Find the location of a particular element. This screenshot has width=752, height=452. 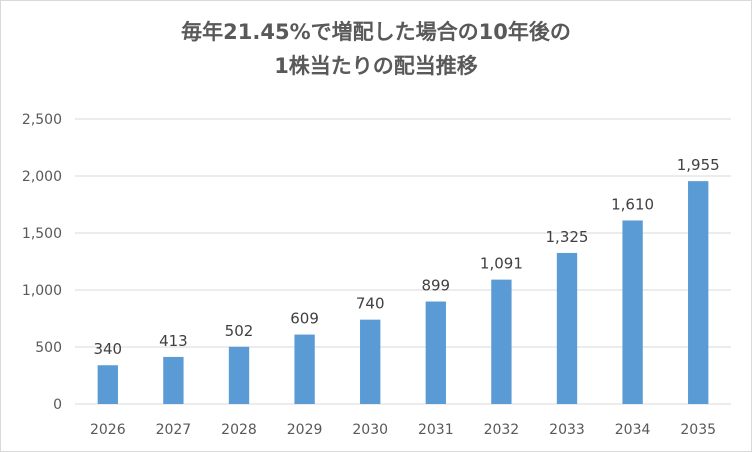

data-label: 740 is located at coordinates (370, 304).